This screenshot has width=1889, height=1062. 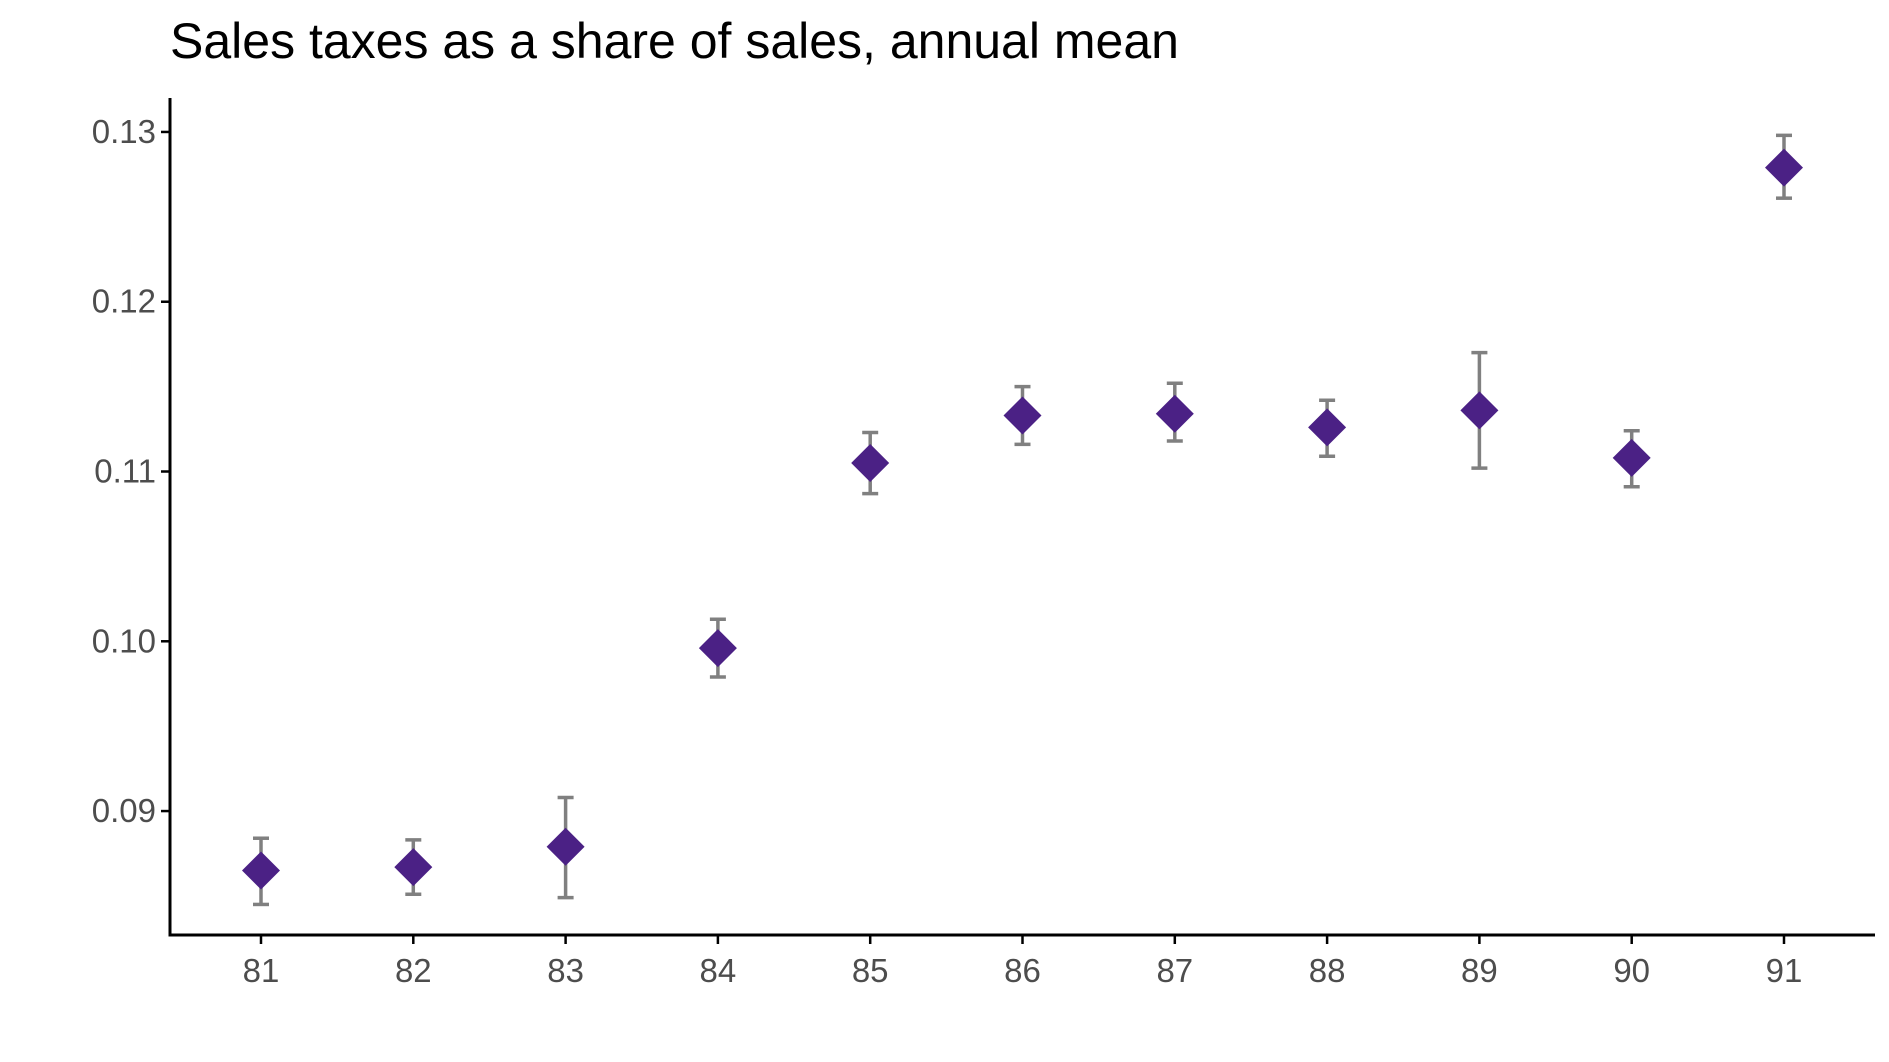 What do you see at coordinates (125, 471) in the screenshot?
I see `y-tick-label: 0.11` at bounding box center [125, 471].